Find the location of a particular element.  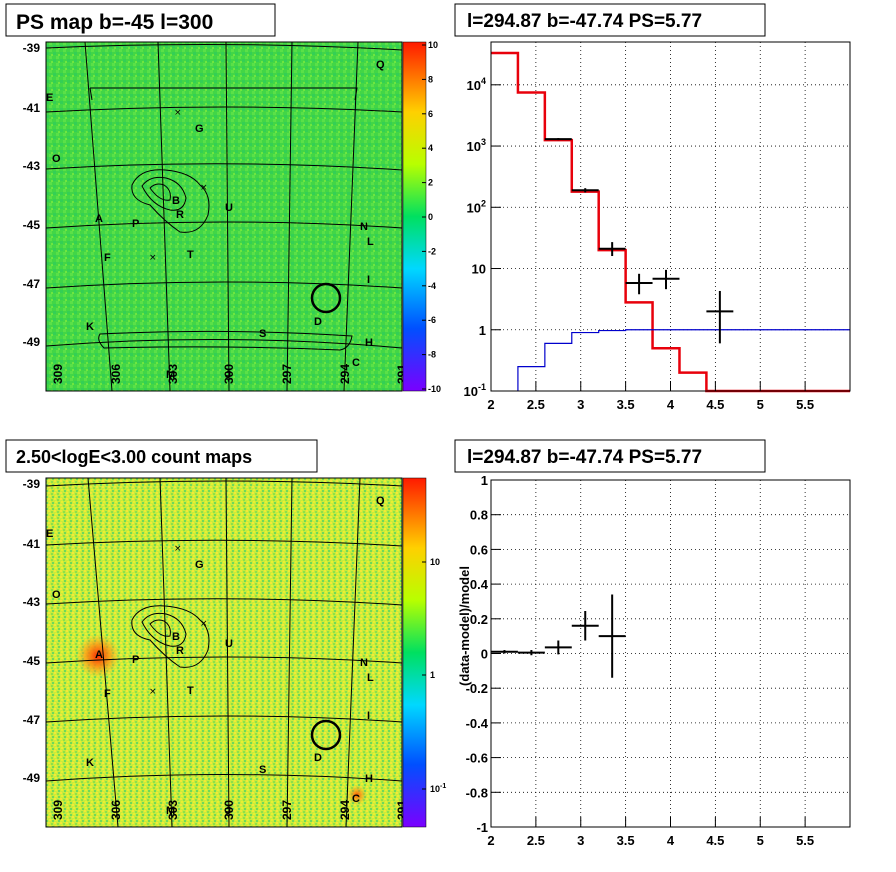

residual-x-tick-label: 3 is located at coordinates (580, 840).